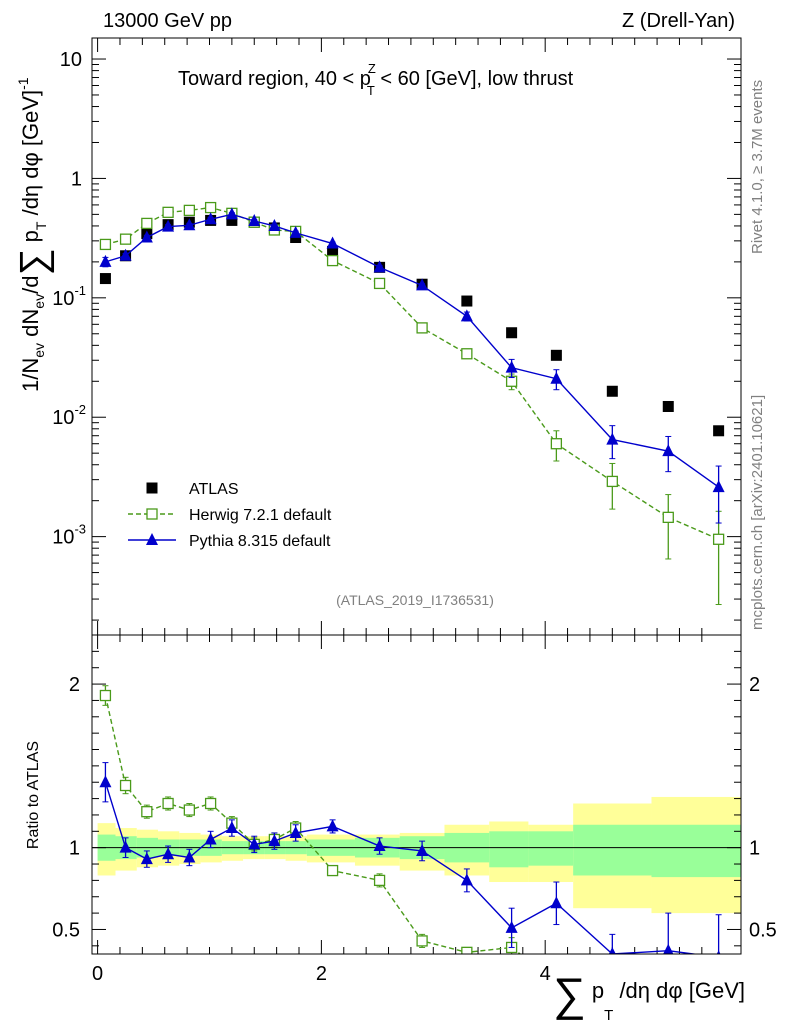 The image size is (786, 1024). I want to click on y-label-ev-sub-1: ev, so click(39, 350).